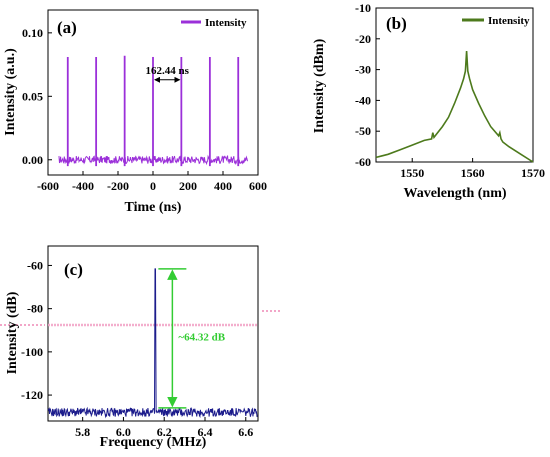 The height and width of the screenshot is (457, 550). What do you see at coordinates (319, 85) in the screenshot?
I see `y-axis-label: Intensity (dBm)` at bounding box center [319, 85].